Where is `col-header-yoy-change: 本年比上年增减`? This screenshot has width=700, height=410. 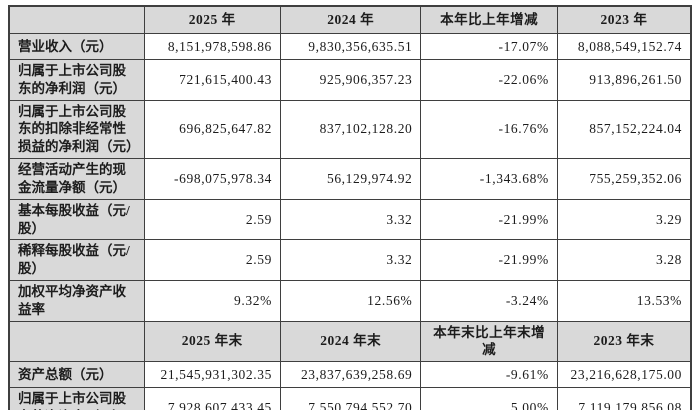
col-header-yoy-change: 本年比上年增减 is located at coordinates (489, 19).